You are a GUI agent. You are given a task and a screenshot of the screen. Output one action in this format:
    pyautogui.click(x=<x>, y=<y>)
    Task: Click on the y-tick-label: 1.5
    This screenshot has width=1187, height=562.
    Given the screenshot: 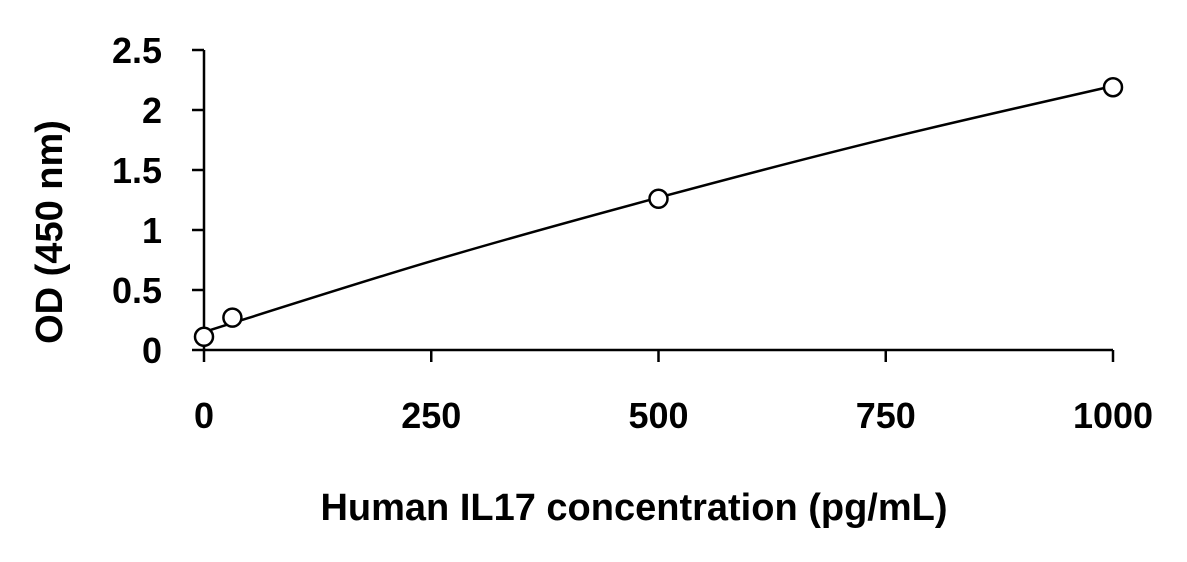 What is the action you would take?
    pyautogui.click(x=137, y=170)
    